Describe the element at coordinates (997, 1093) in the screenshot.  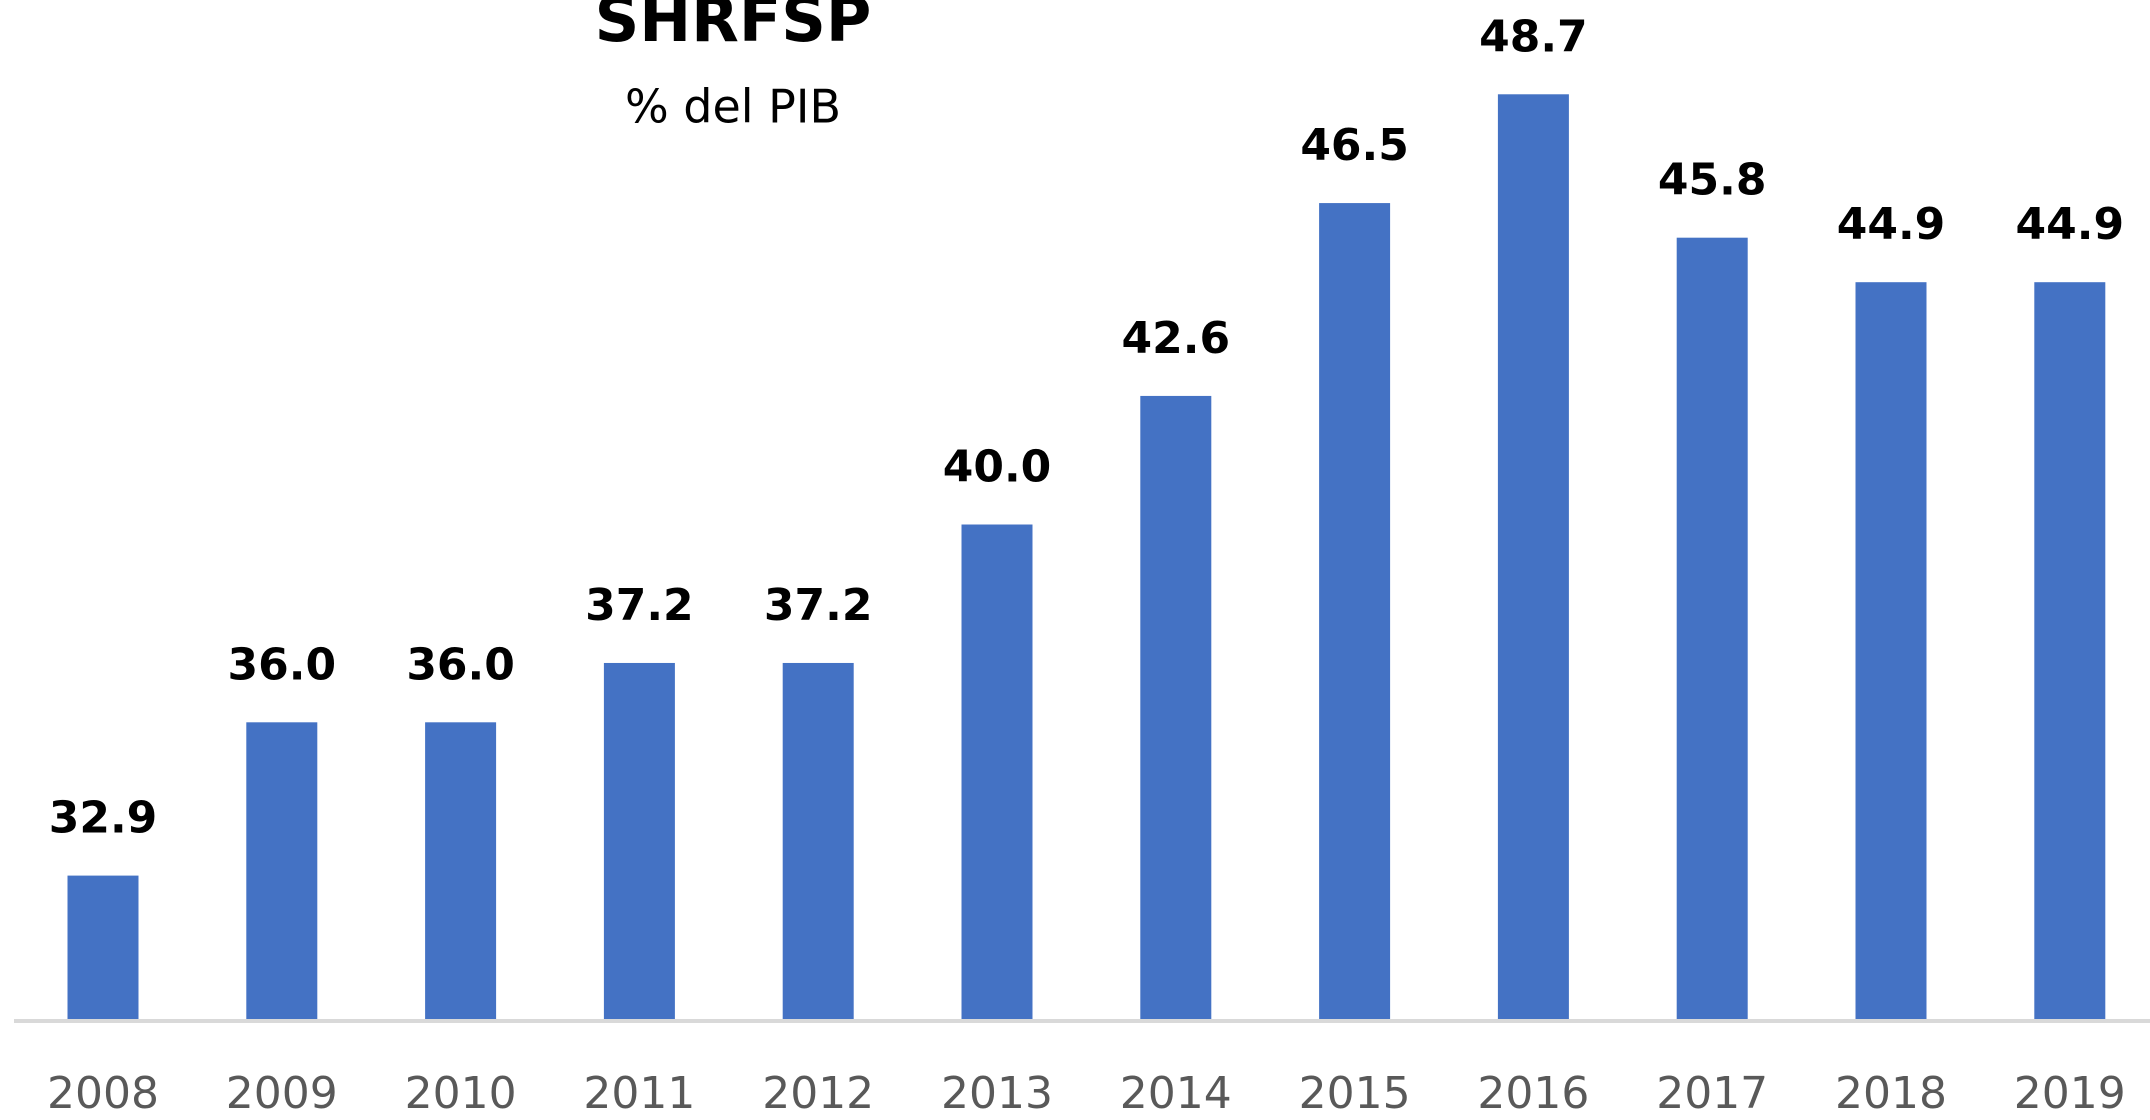
I see `x-tick-label: 2013` at that location.